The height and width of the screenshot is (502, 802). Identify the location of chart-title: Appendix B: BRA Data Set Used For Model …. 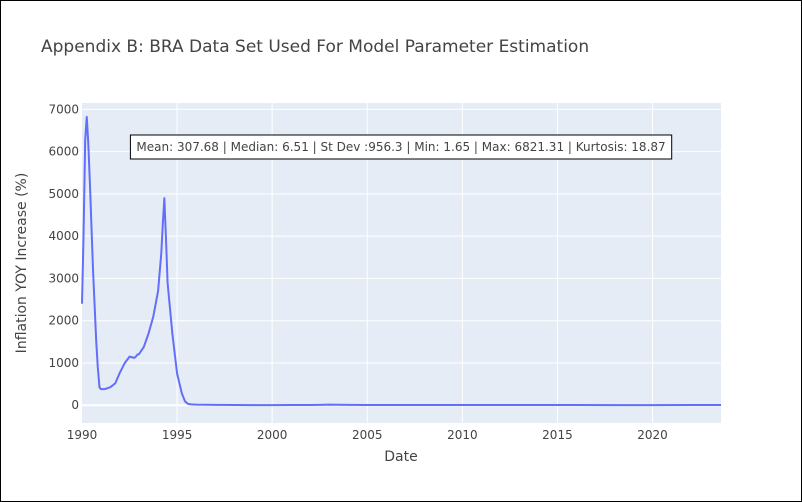
(315, 47).